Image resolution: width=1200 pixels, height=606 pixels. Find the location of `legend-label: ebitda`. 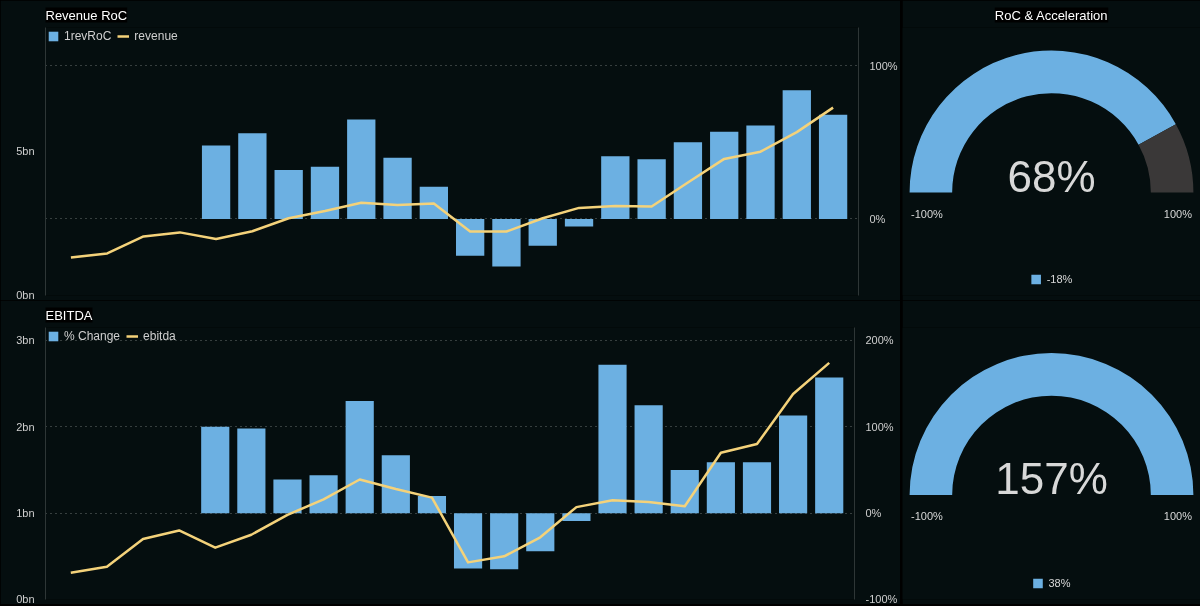

legend-label: ebitda is located at coordinates (159, 336).